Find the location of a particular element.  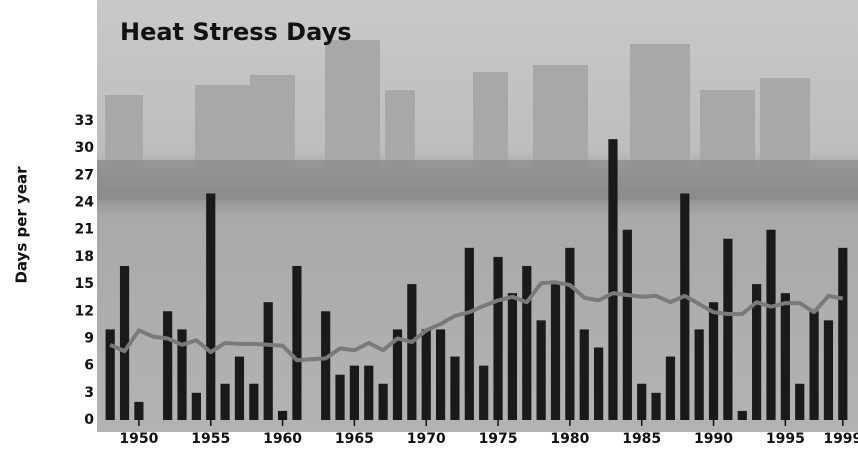

y-tick-label: 30 is located at coordinates (85, 148).